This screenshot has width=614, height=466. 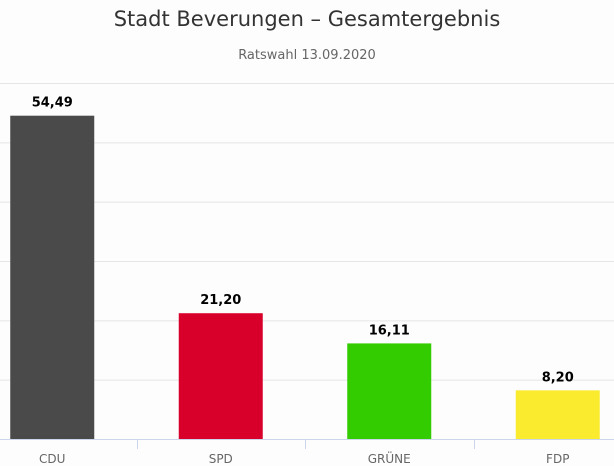 I want to click on bar-grüne, so click(x=389, y=391).